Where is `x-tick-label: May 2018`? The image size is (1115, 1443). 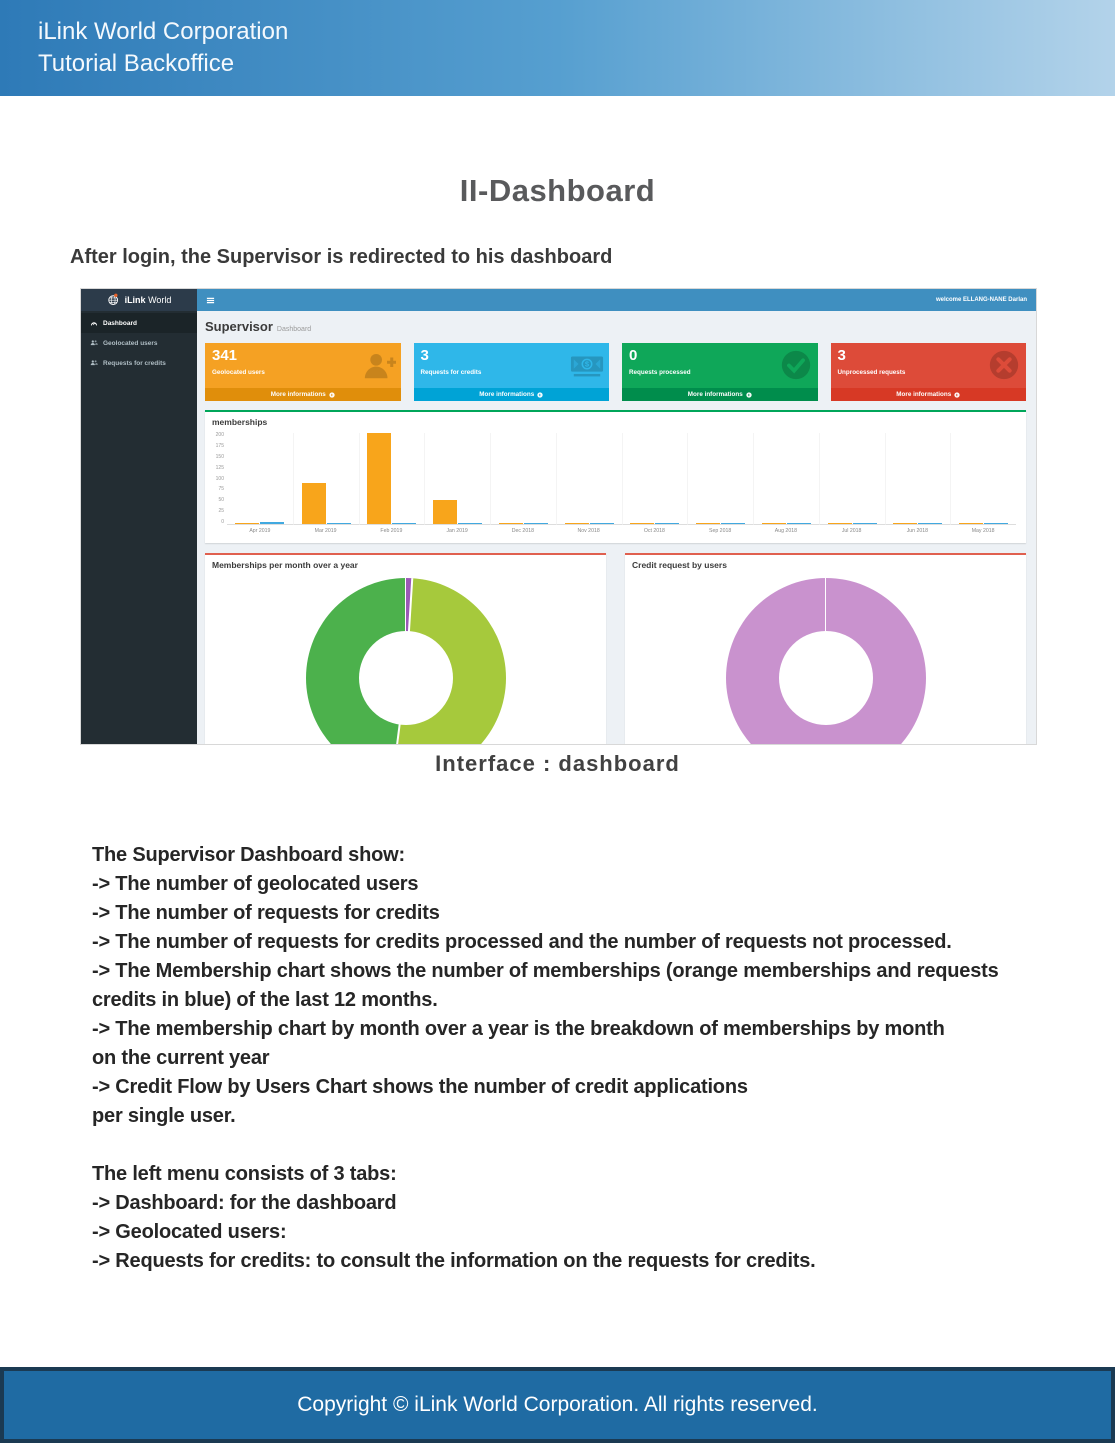
x-tick-label: May 2018 is located at coordinates (983, 531).